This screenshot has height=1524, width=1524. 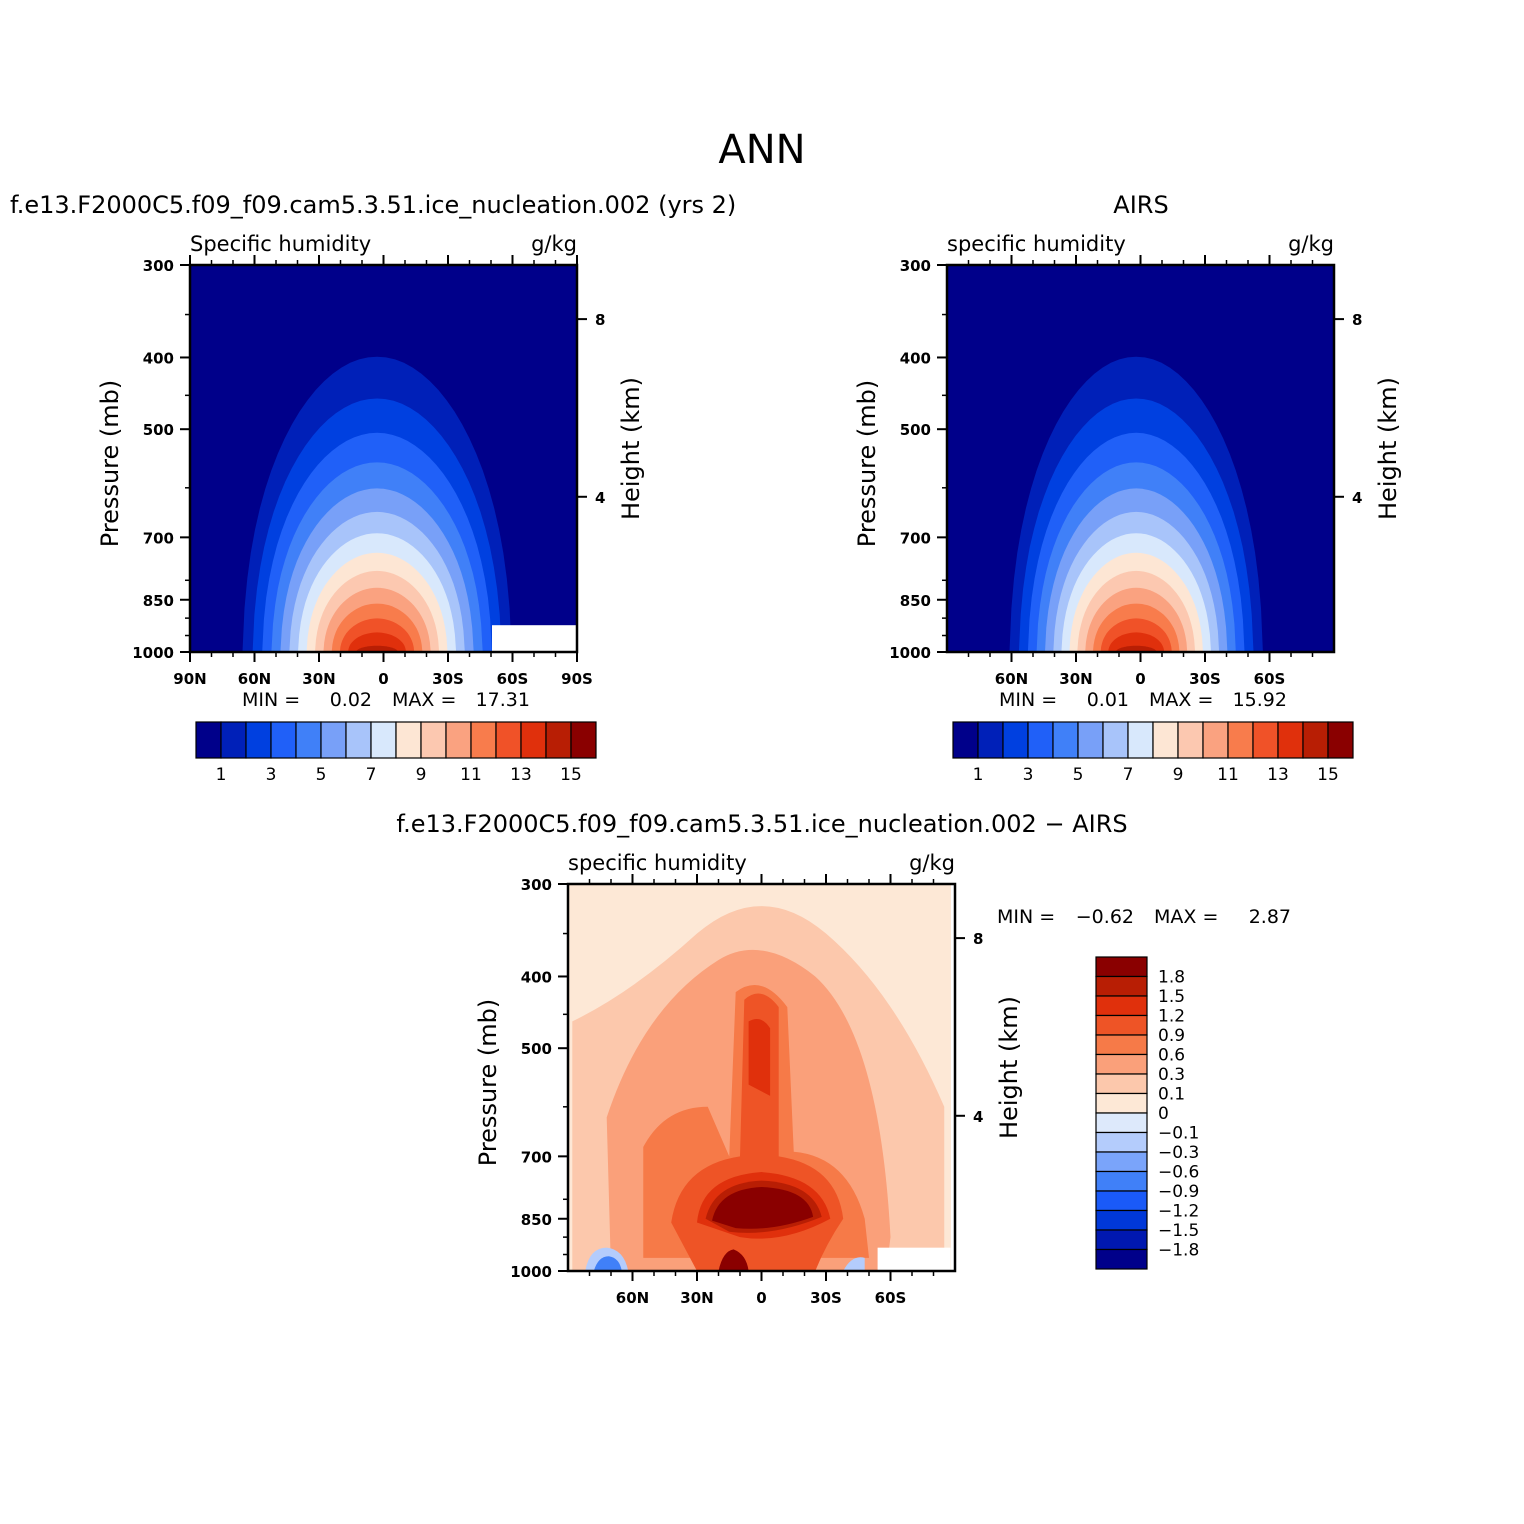 What do you see at coordinates (854, 1264) in the screenshot?
I see `diff-fill-neg-right` at bounding box center [854, 1264].